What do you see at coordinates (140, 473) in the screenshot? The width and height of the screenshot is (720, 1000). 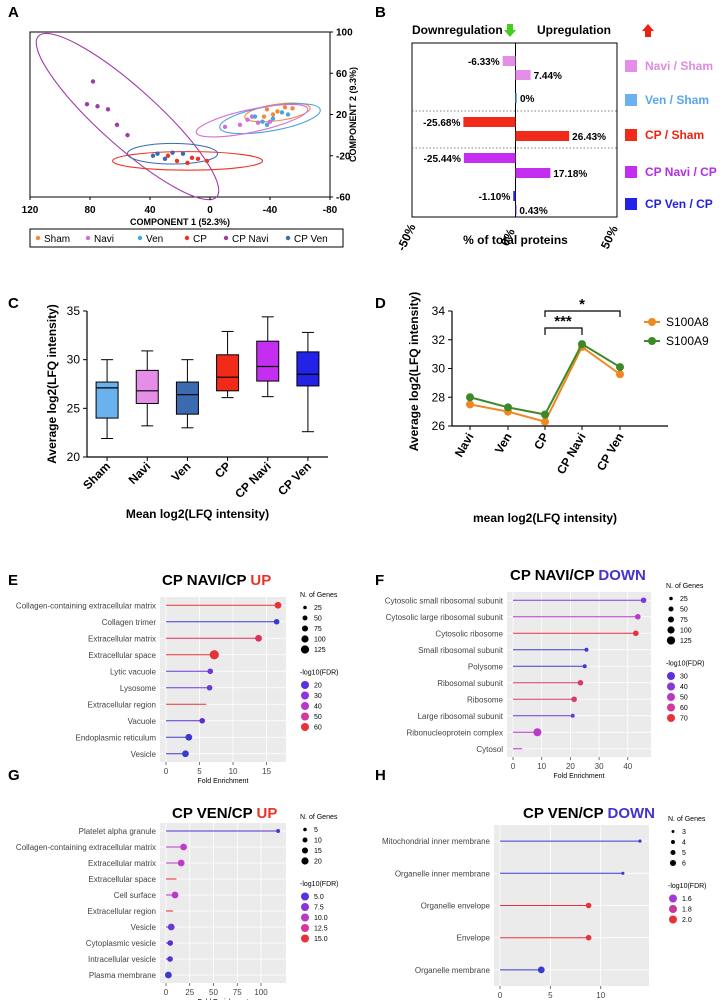 I see `x-tick-label: Navi` at bounding box center [140, 473].